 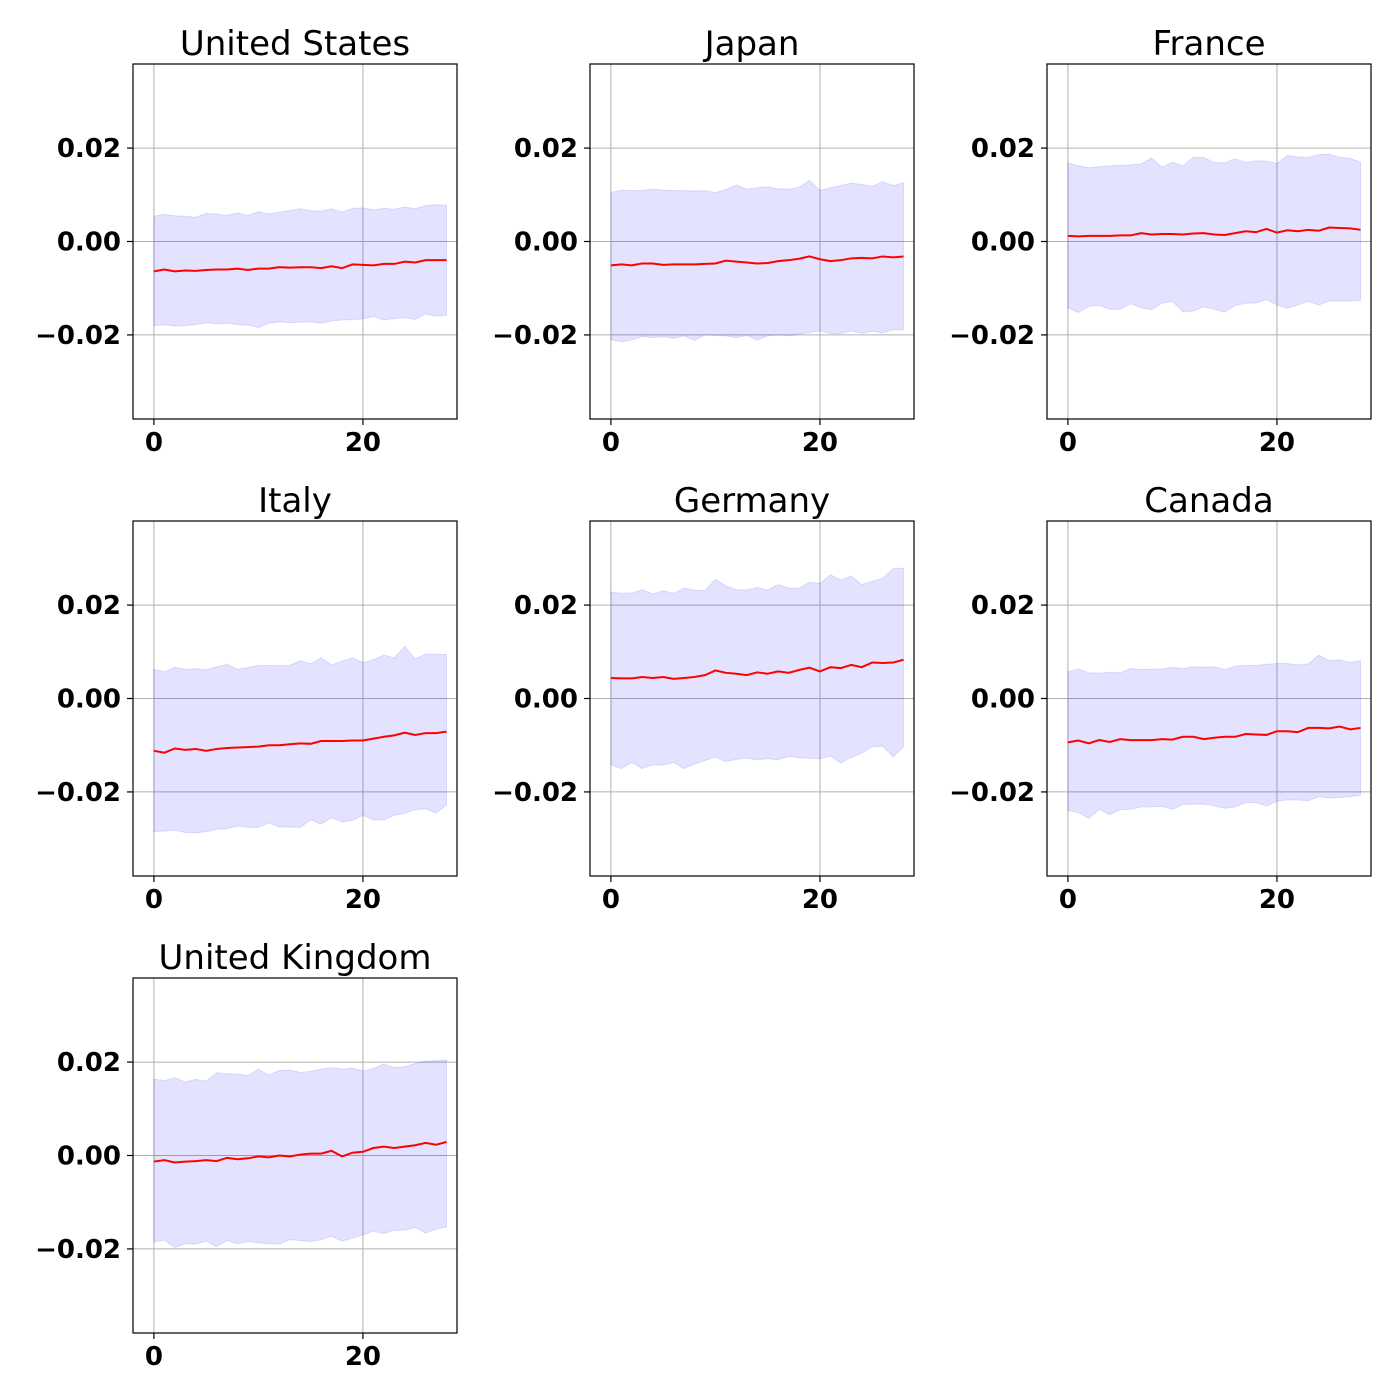 I want to click on chart-panel-0: 0 20 0.02 0.00 −0.02 United States, so click(x=246, y=241).